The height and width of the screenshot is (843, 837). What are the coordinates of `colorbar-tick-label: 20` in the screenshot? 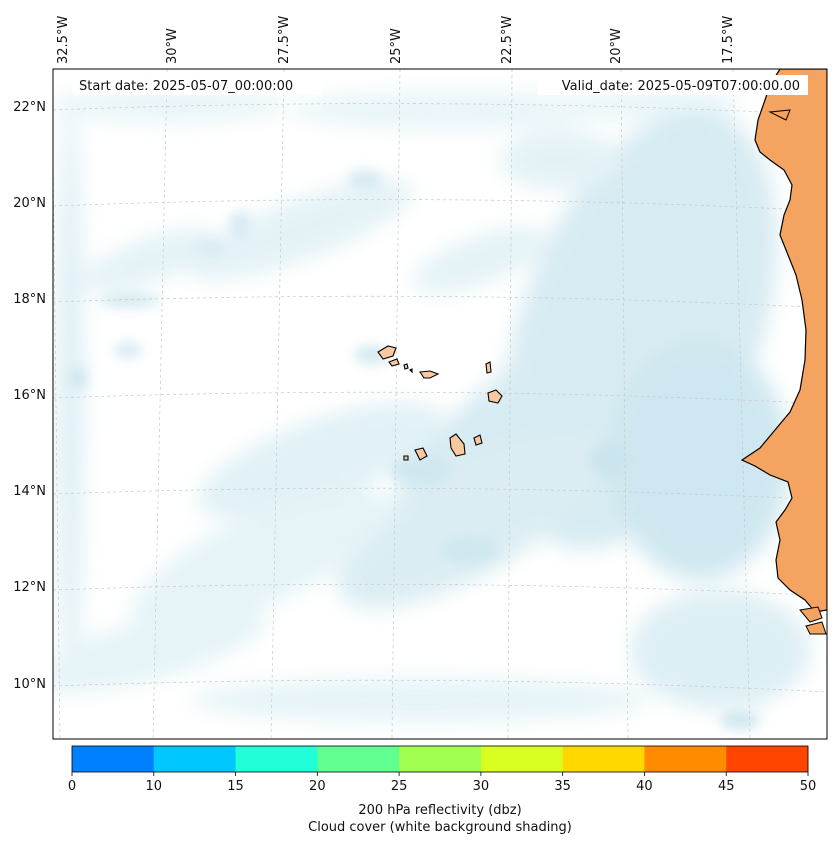 It's located at (317, 786).